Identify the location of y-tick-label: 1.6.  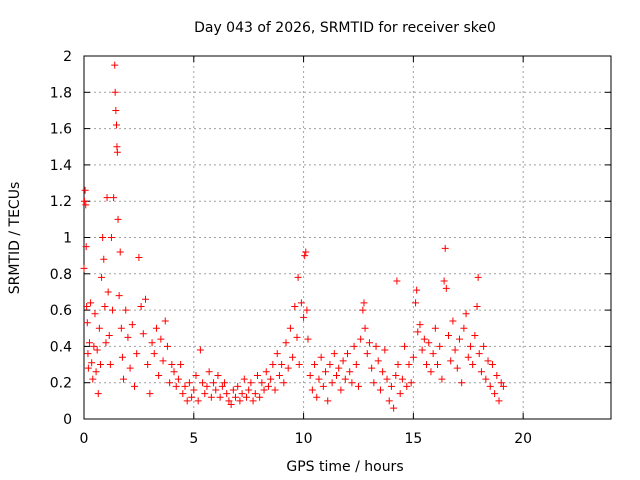
(61, 130).